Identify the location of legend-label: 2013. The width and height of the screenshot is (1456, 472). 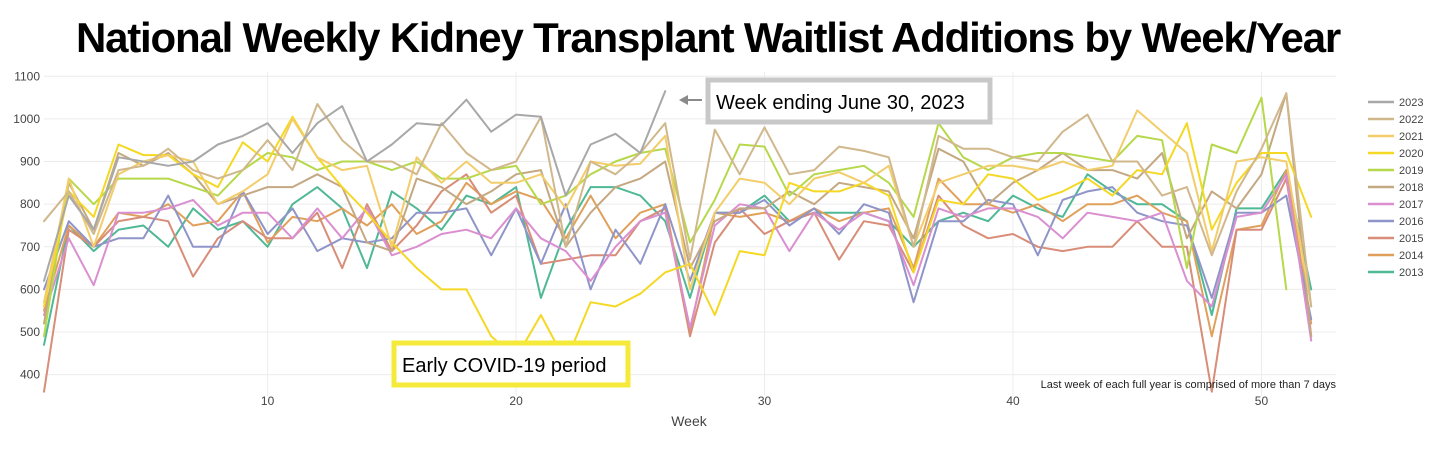
(1411, 273).